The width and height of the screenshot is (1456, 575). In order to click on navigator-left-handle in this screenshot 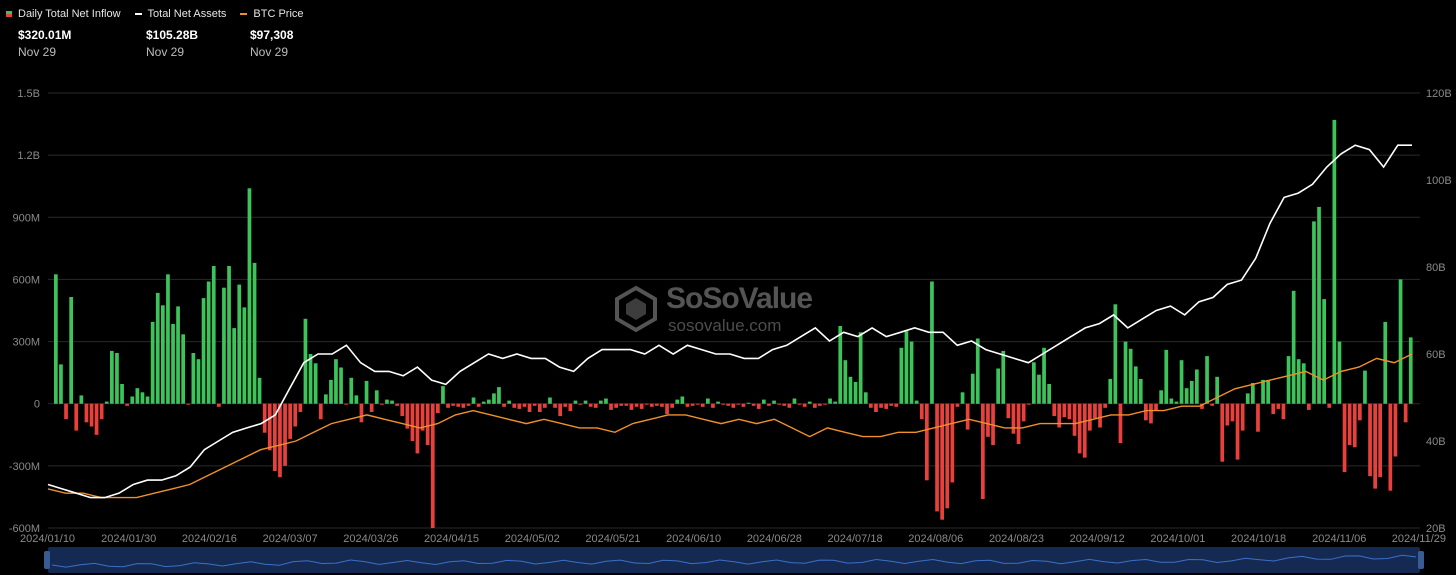, I will do `click(47, 560)`.